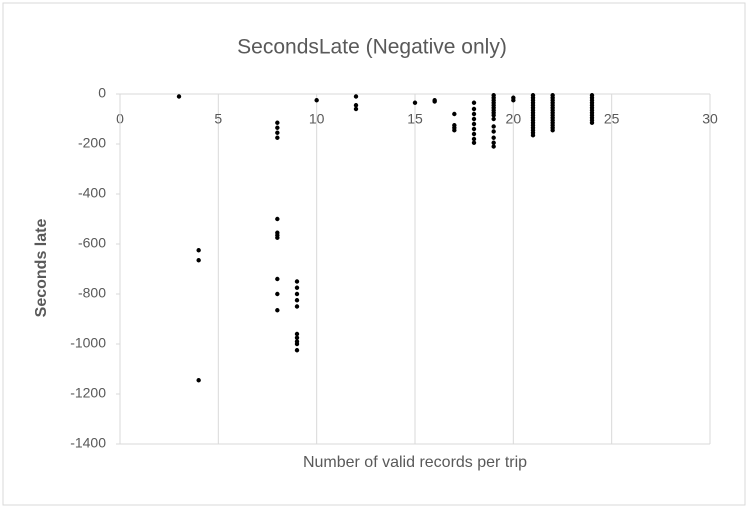 The height and width of the screenshot is (515, 750). I want to click on x-tick-label: 15, so click(415, 119).